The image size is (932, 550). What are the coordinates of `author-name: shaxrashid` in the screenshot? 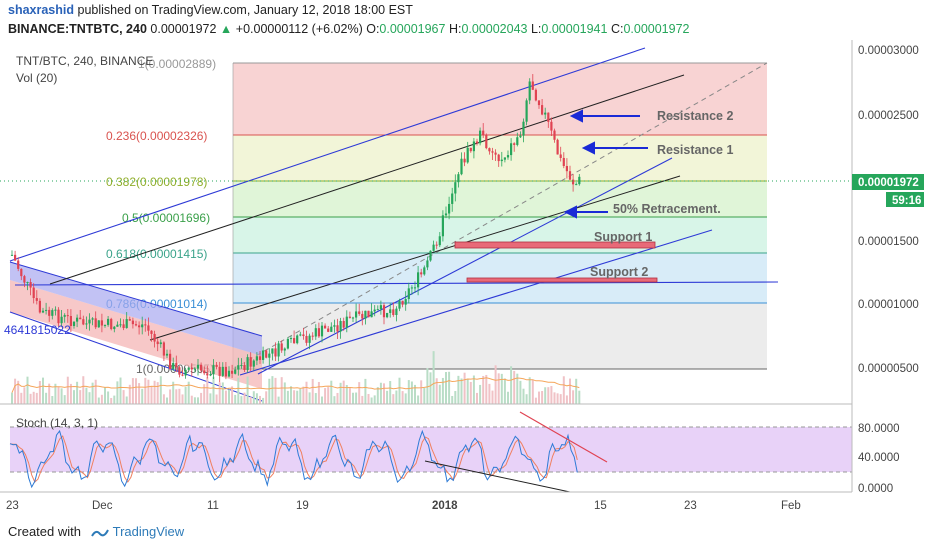 It's located at (41, 10).